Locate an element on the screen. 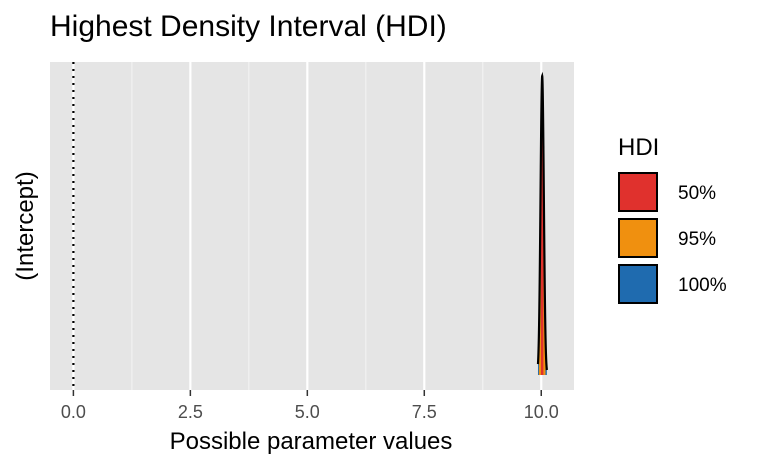  legend-label-100: 100% is located at coordinates (702, 285).